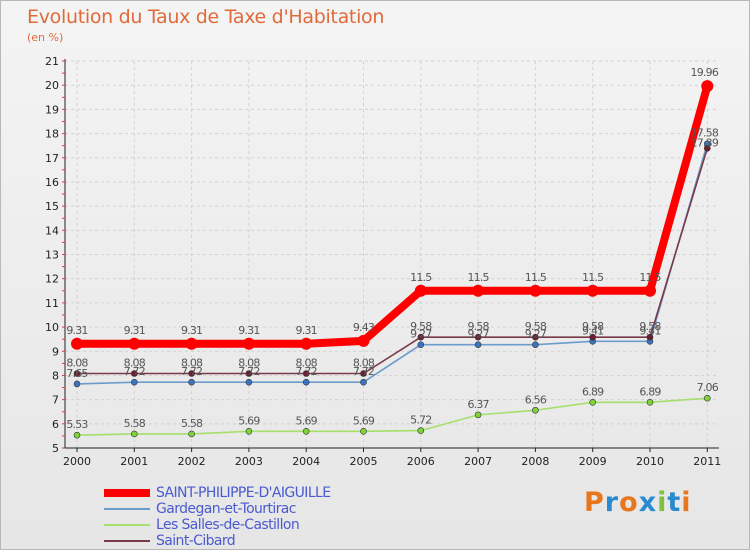 The width and height of the screenshot is (750, 550). What do you see at coordinates (52, 134) in the screenshot?
I see `y-tick-label: 18` at bounding box center [52, 134].